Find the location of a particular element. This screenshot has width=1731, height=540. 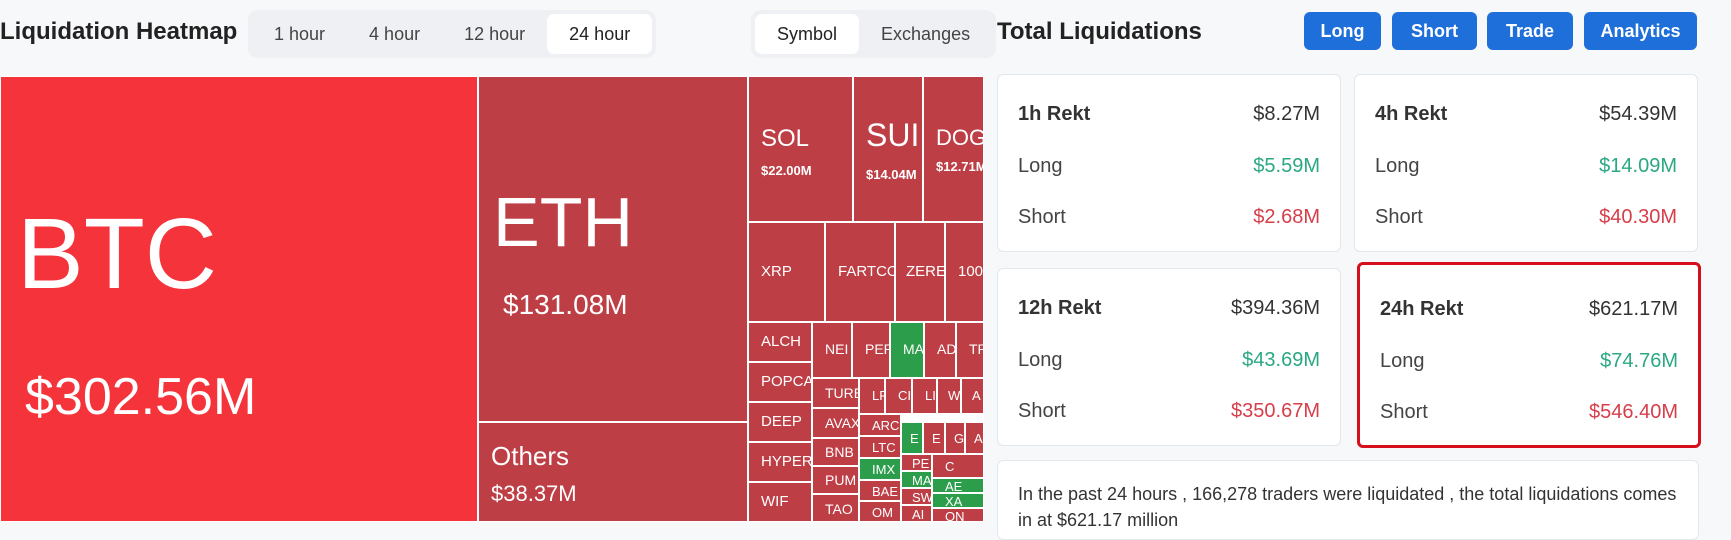

long-button: Long is located at coordinates (1342, 31).